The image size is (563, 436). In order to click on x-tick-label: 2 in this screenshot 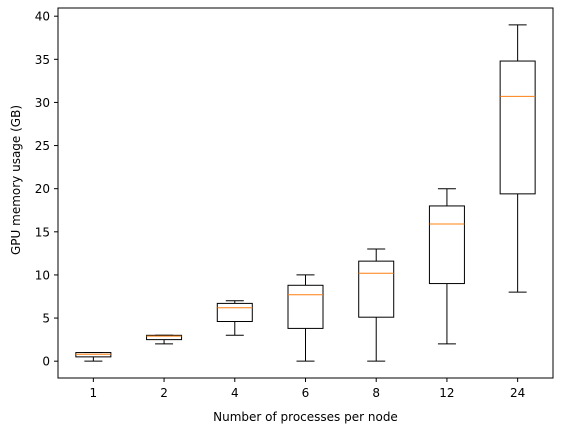, I will do `click(164, 393)`.